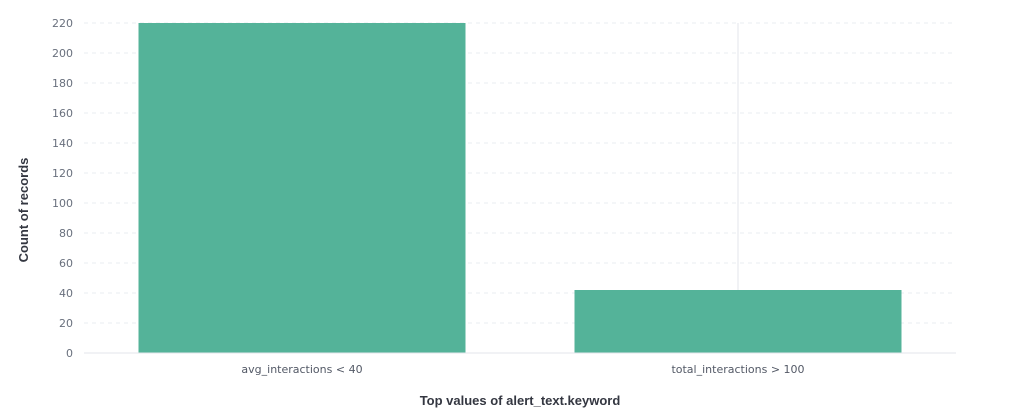 Image resolution: width=1024 pixels, height=418 pixels. Describe the element at coordinates (66, 293) in the screenshot. I see `y-tick-label: 40` at that location.